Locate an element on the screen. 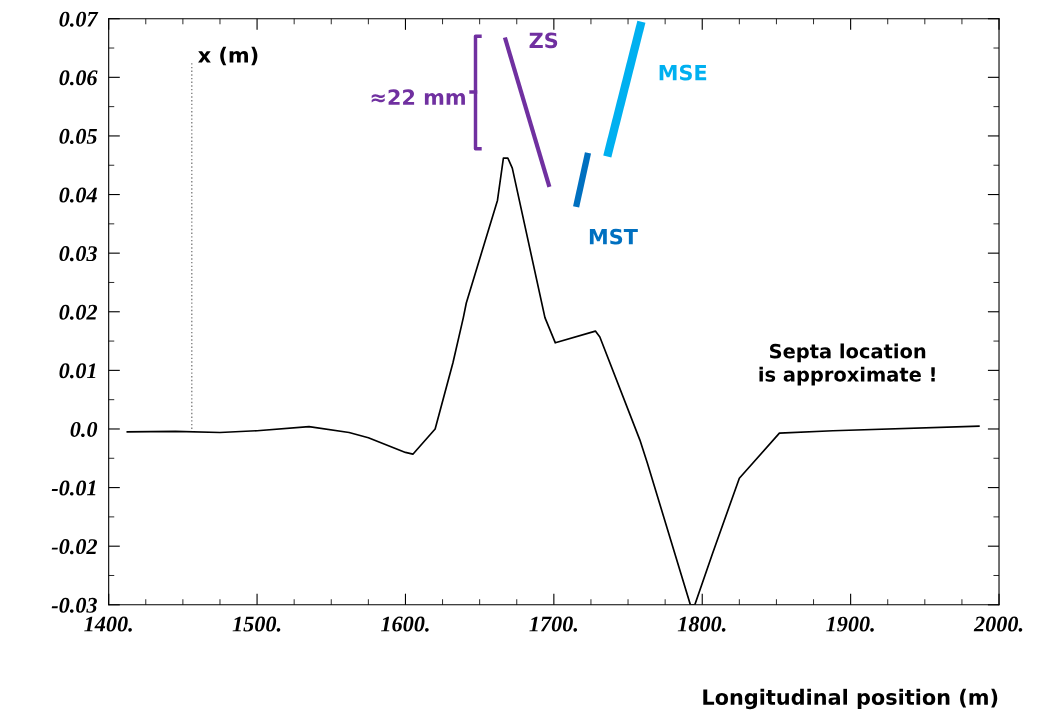 The height and width of the screenshot is (720, 1045). series-label: ZS is located at coordinates (543, 40).